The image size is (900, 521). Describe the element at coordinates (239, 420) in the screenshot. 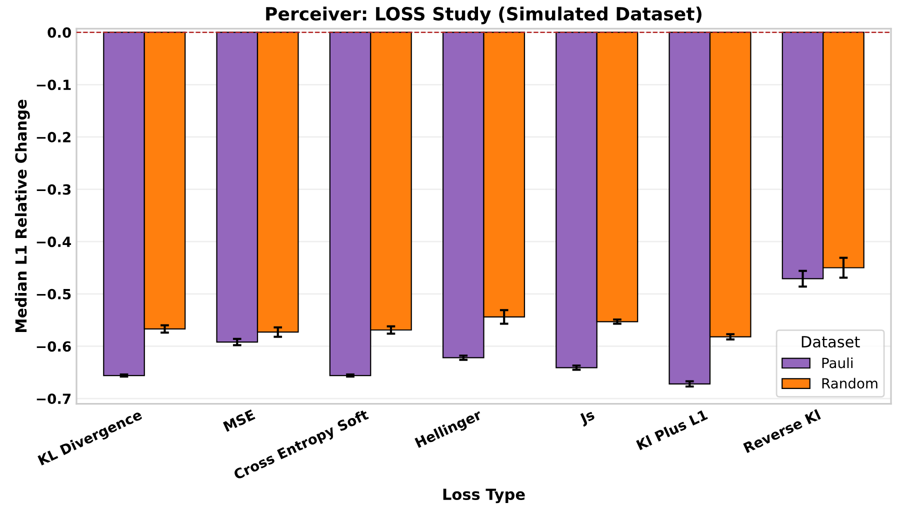

I see `x-tick-label: MSE` at that location.